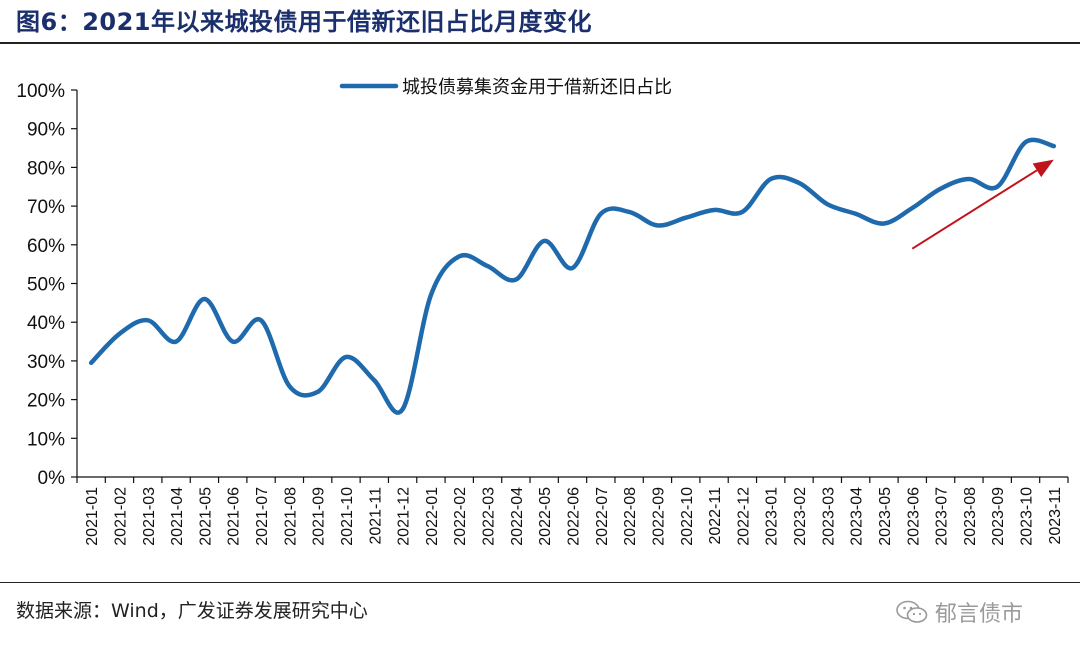 This screenshot has height=652, width=1080. I want to click on top-divider, so click(540, 43).